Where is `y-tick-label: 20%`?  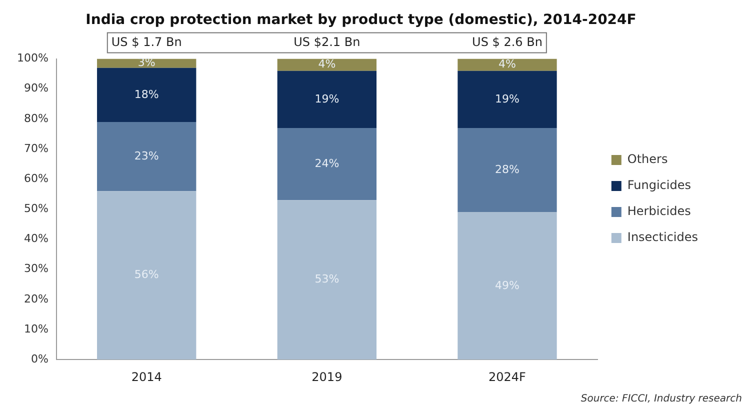
y-tick-label: 20% is located at coordinates (36, 299).